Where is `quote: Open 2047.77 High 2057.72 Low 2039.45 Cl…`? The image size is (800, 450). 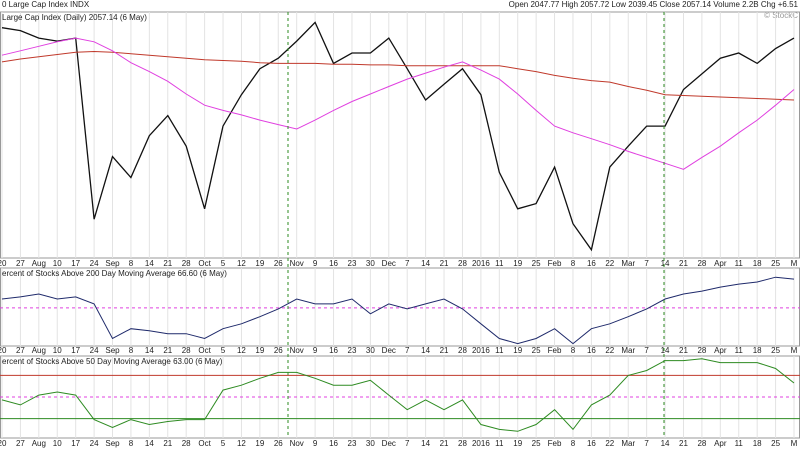
quote: Open 2047.77 High 2057.72 Low 2039.45 Cl… is located at coordinates (654, 4).